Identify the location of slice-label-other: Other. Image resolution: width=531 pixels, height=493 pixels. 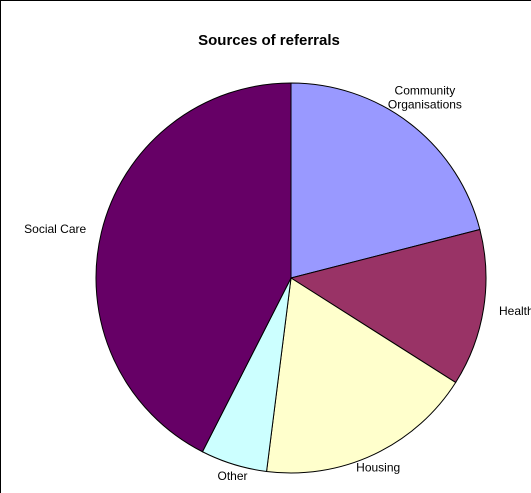
(232, 476).